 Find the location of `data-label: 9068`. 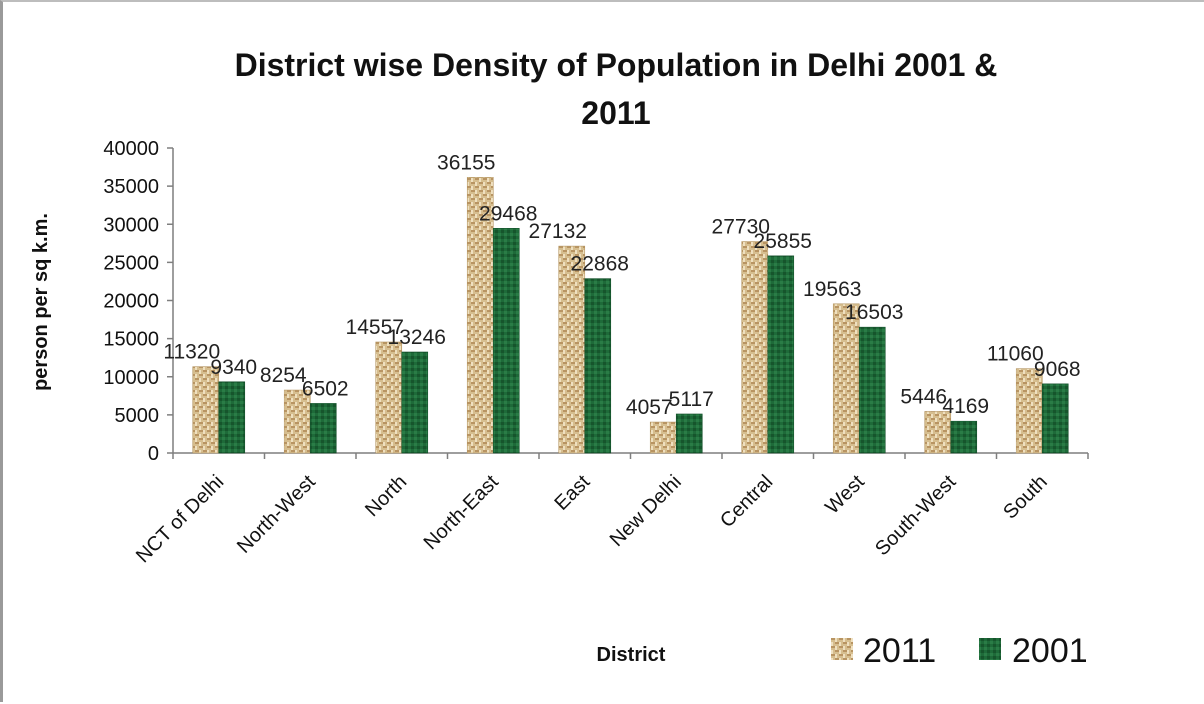

data-label: 9068 is located at coordinates (1057, 369).